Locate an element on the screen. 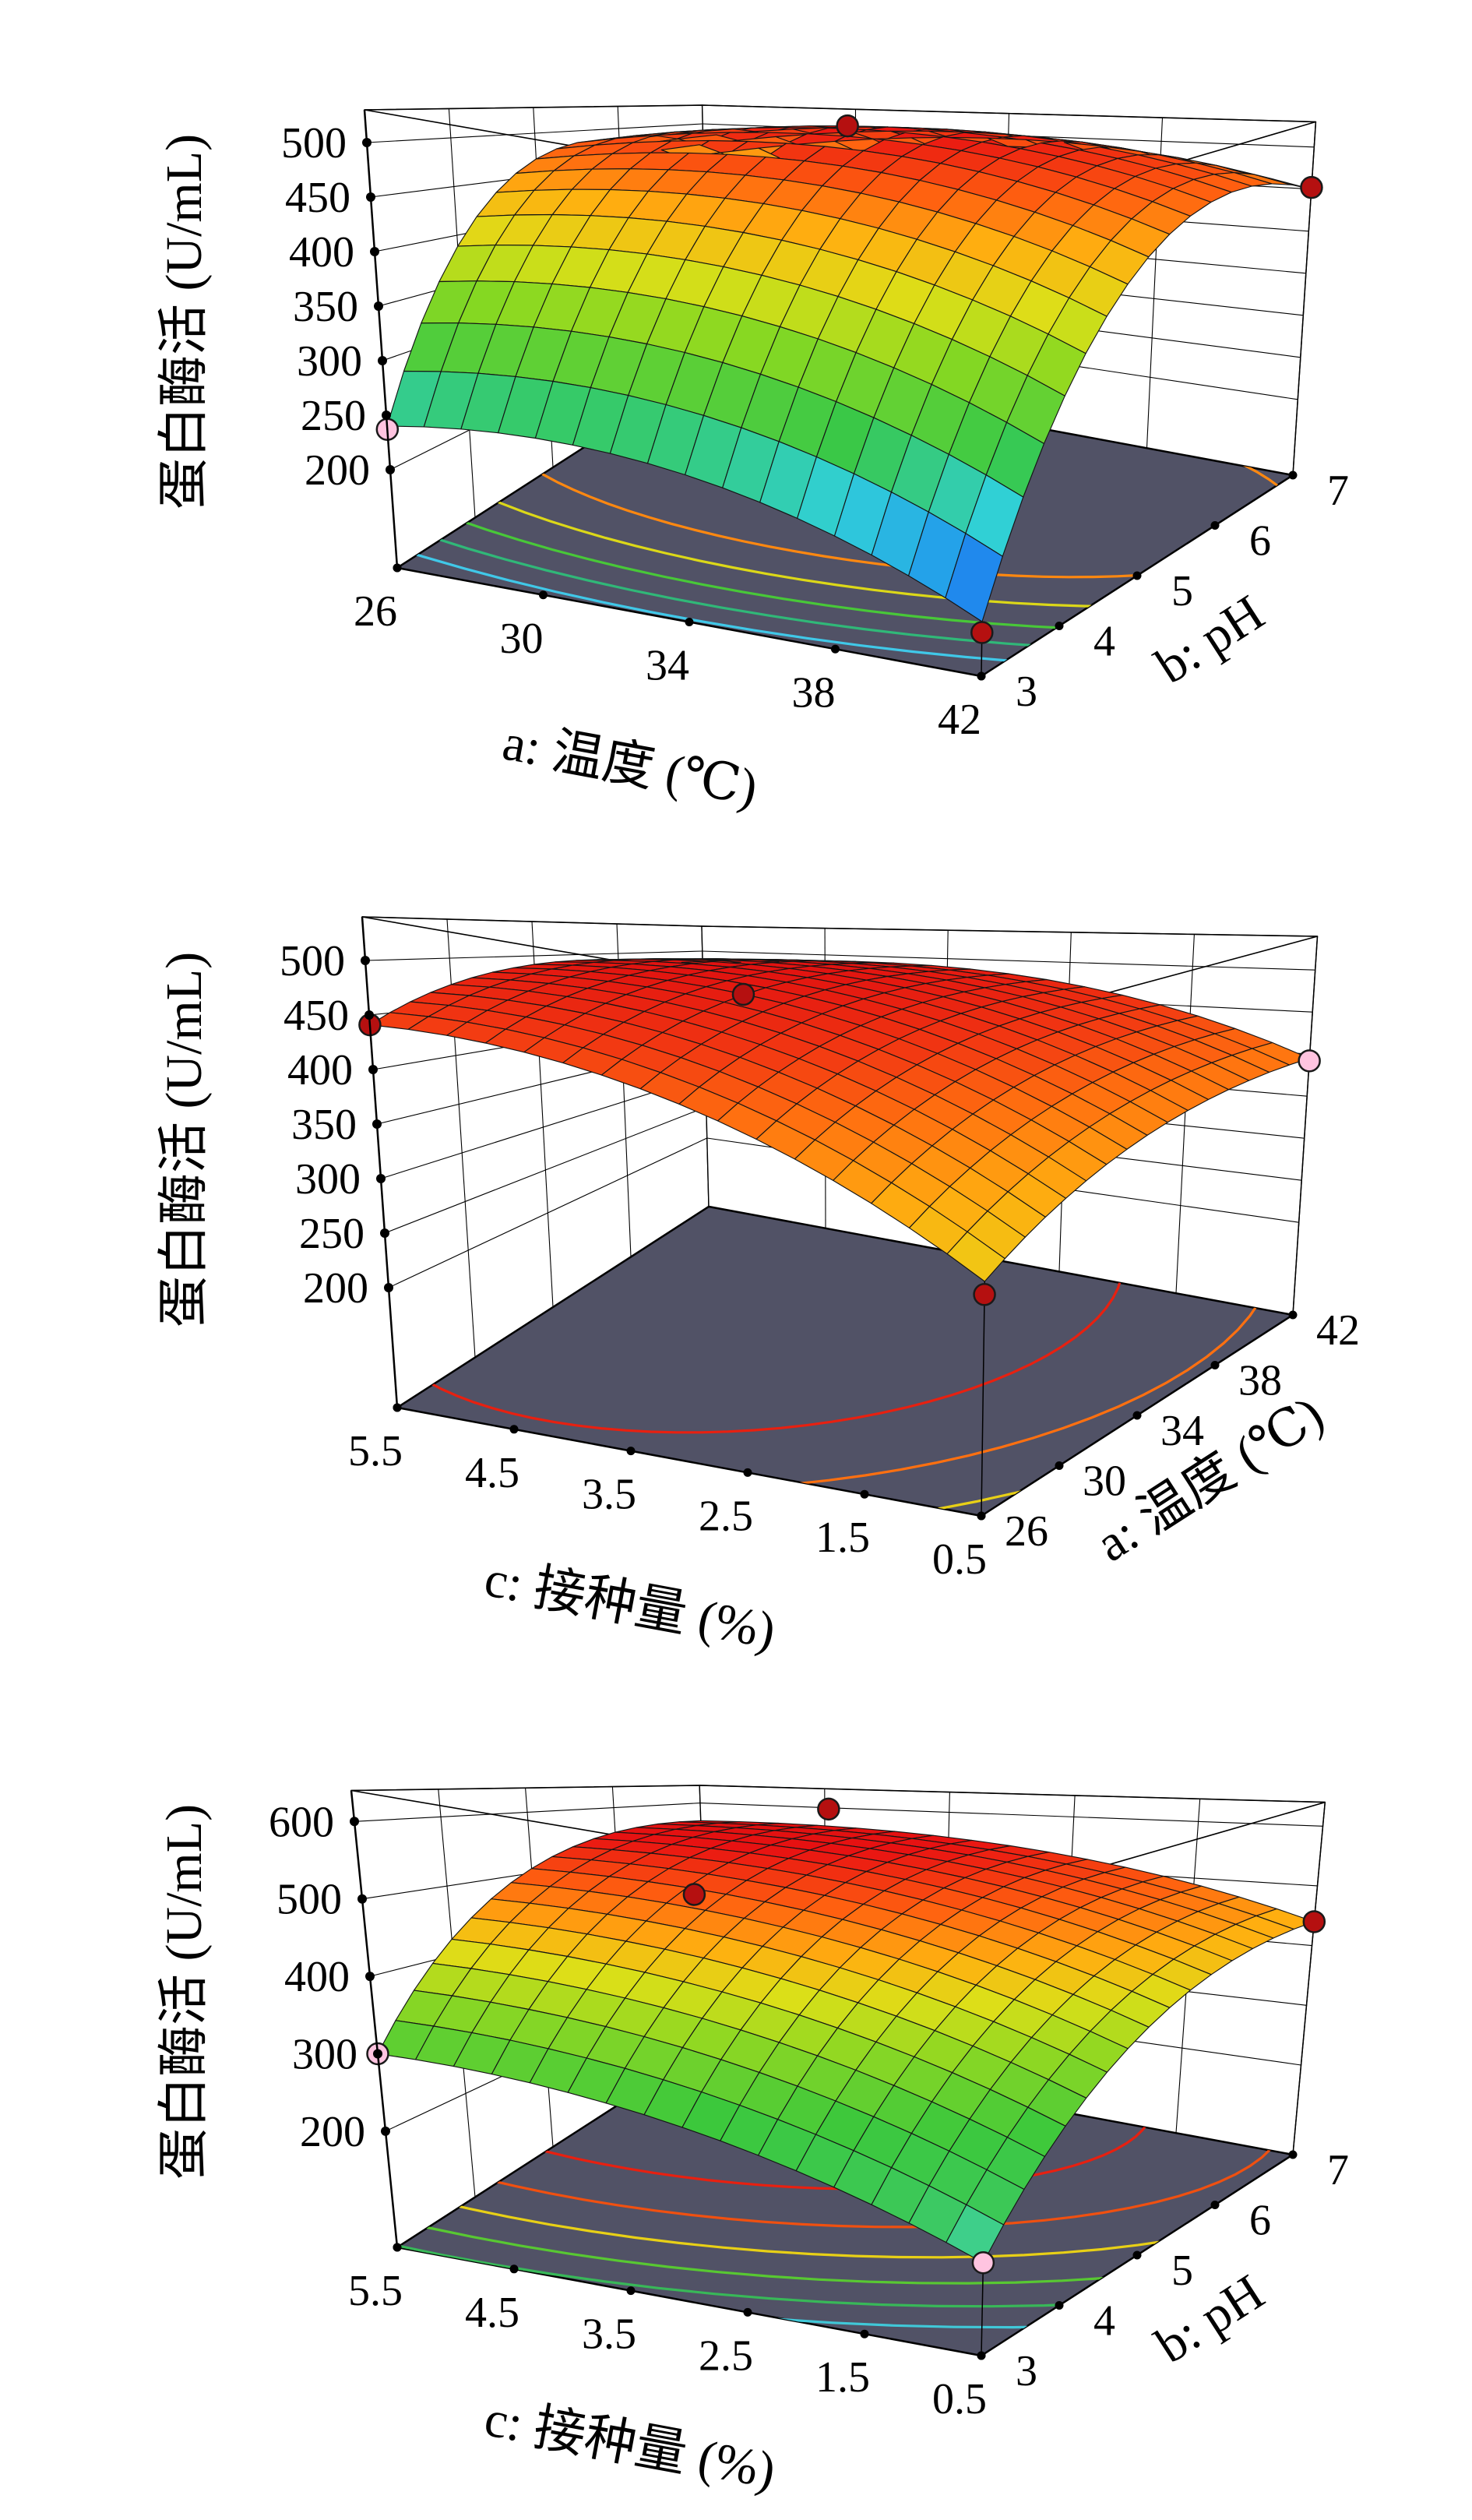 This screenshot has width=1472, height=2520. z-tick-label: 600 is located at coordinates (301, 1822).